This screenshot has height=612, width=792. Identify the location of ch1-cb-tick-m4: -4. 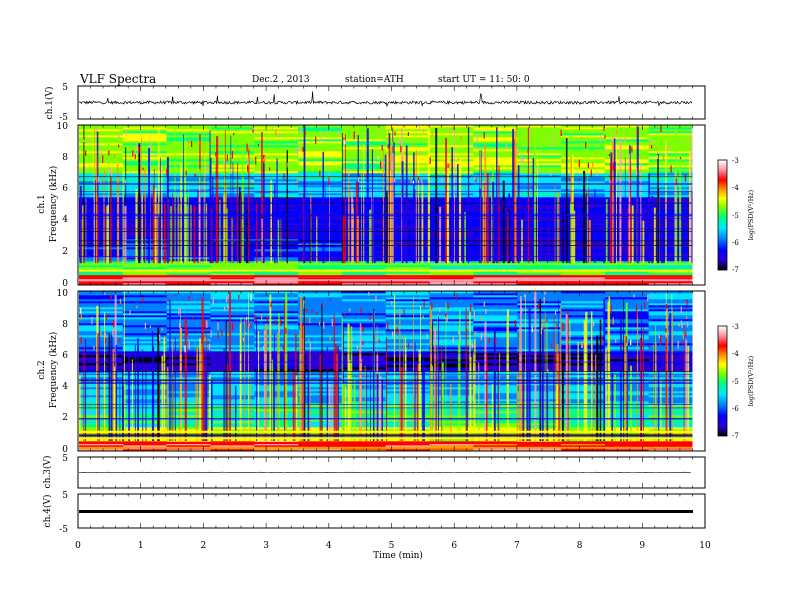
(735, 188).